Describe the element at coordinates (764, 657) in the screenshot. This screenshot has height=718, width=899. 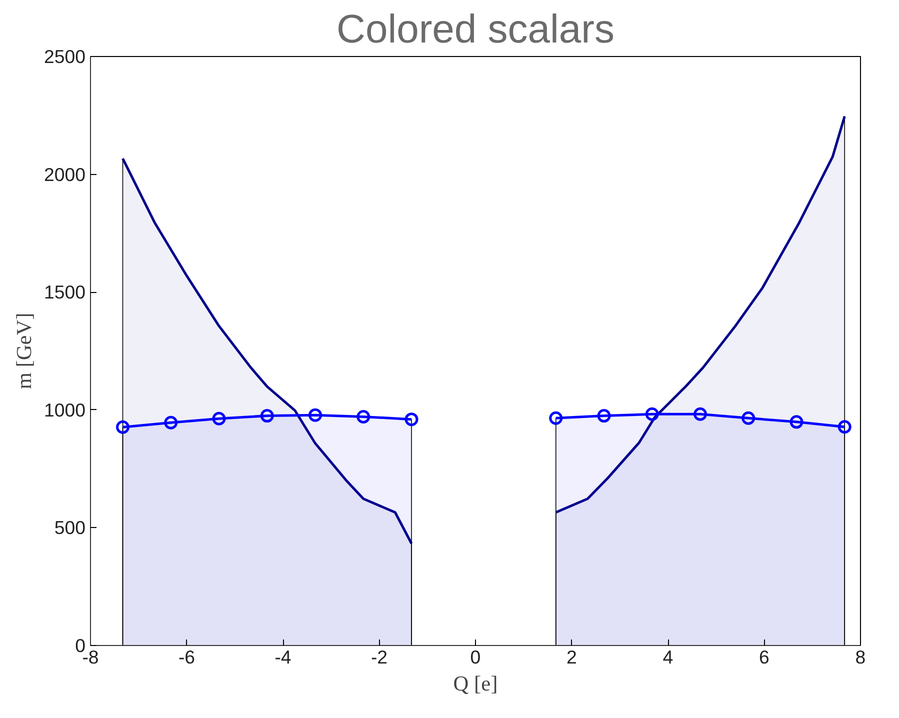
I see `x-tick-label: 6` at that location.